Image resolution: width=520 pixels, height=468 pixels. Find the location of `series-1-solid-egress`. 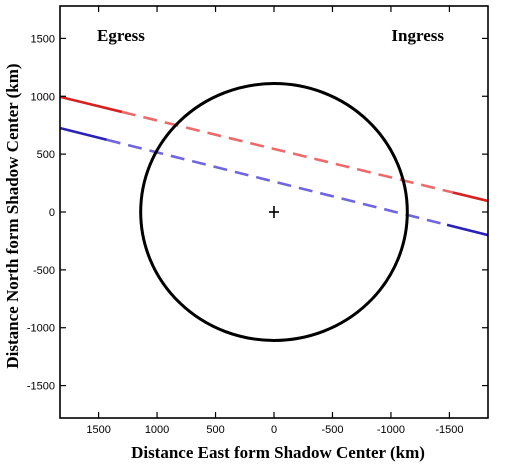

series-1-solid-egress is located at coordinates (84, 134).